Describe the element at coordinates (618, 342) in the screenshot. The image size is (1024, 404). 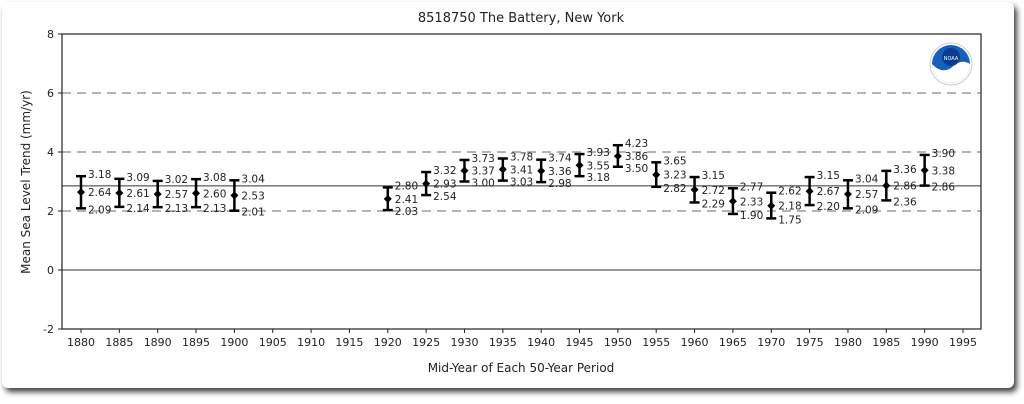
I see `x-tick-label: 1950` at that location.